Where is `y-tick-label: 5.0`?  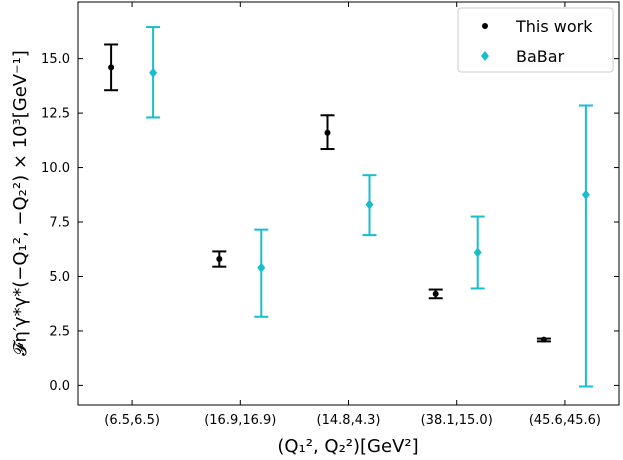 y-tick-label: 5.0 is located at coordinates (59, 277).